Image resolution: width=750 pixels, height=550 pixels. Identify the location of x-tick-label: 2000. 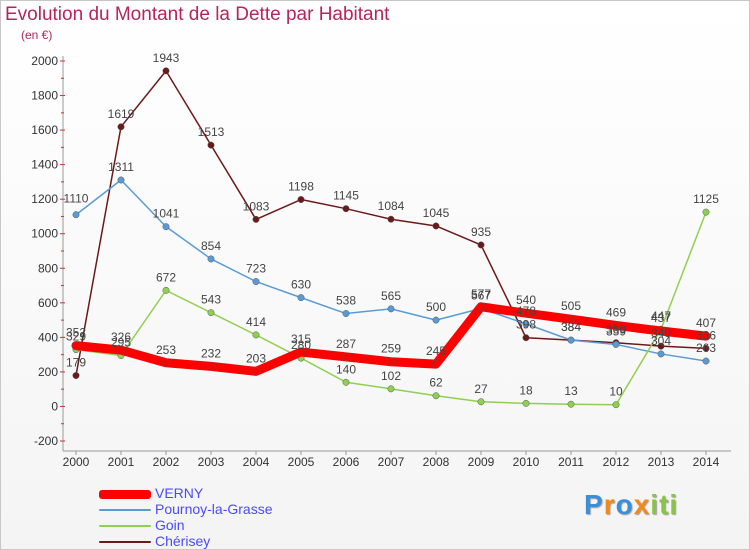
(76, 462).